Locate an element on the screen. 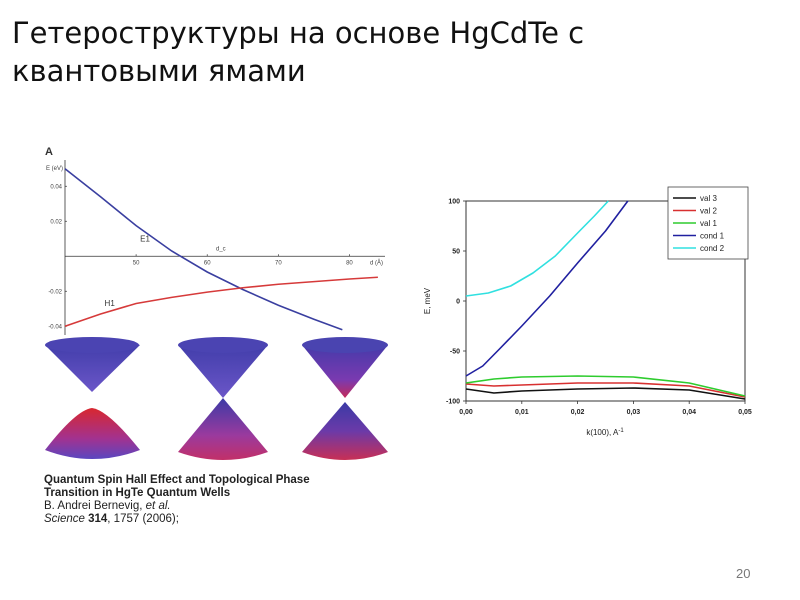 The width and height of the screenshot is (800, 600). legend-label: cond 2 is located at coordinates (712, 248).